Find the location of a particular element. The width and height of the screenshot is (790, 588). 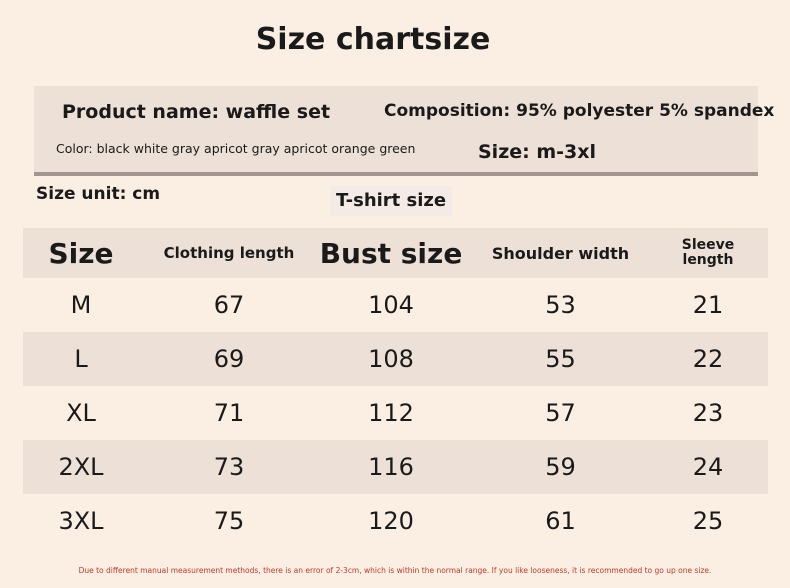

cell-size: 2XL is located at coordinates (81, 467).